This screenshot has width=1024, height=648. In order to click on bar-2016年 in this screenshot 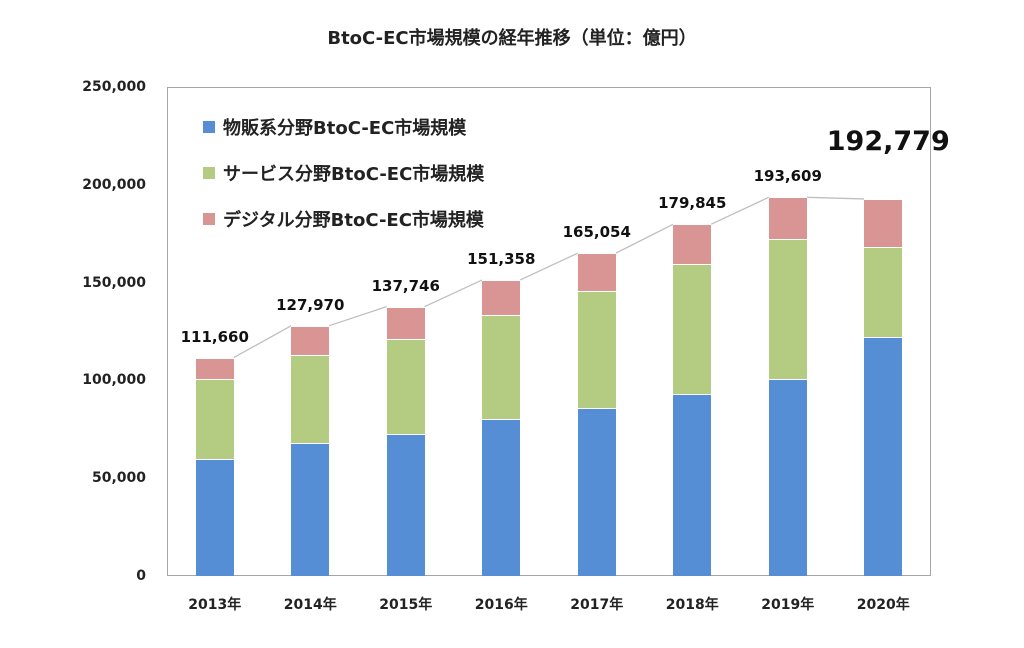, I will do `click(501, 324)`.